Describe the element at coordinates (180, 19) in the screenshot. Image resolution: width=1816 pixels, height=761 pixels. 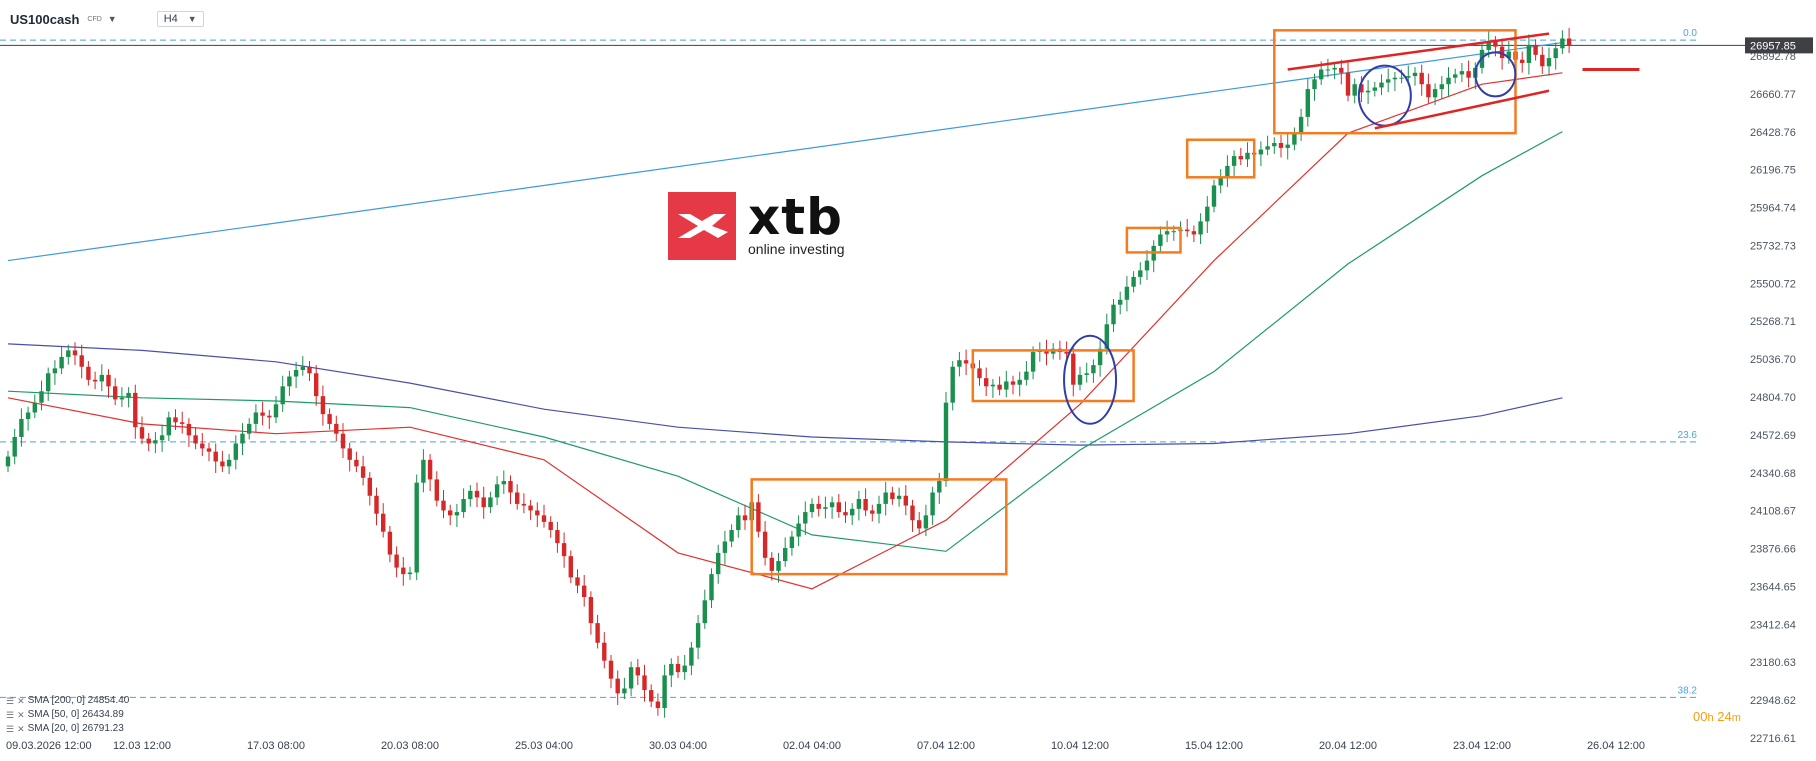
I see `timeframe-select: H4 ▼` at that location.